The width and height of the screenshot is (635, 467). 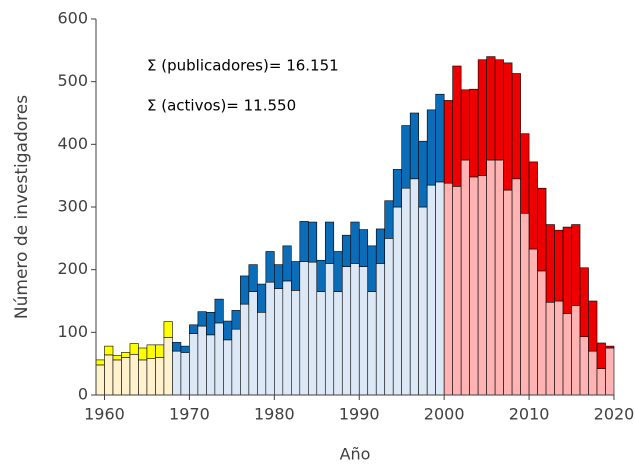 What do you see at coordinates (614, 414) in the screenshot?
I see `x-tick-label: 2020` at bounding box center [614, 414].